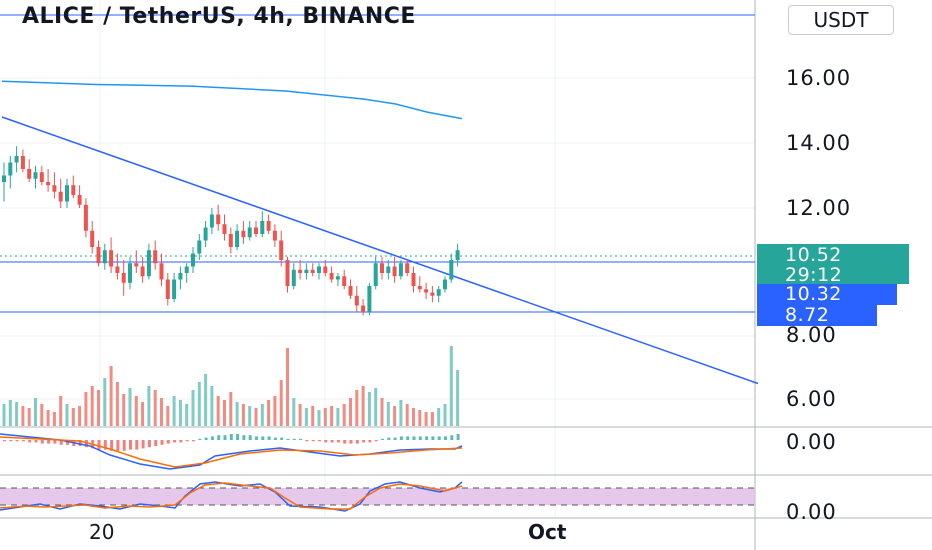 The image size is (932, 550). Describe the element at coordinates (841, 20) in the screenshot. I see `currency-button: USDT` at that location.